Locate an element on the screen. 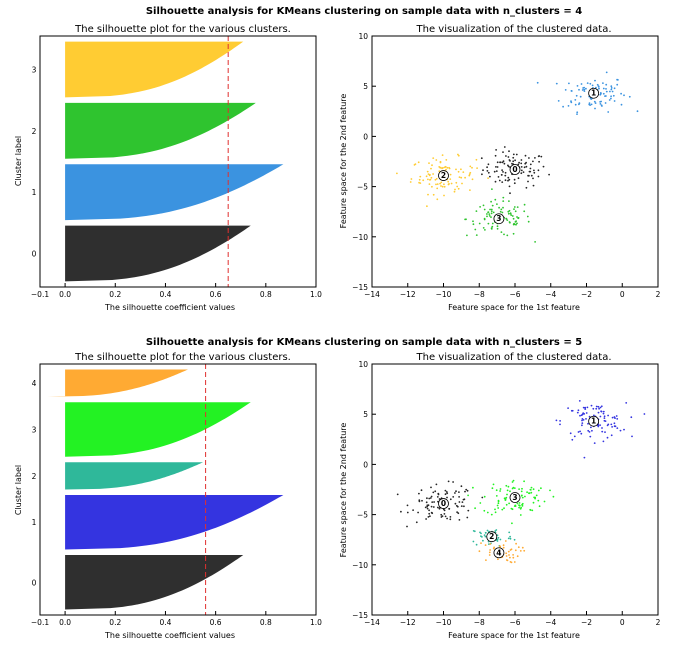 The image size is (689, 654). silhouette-bars-top is located at coordinates (174, 161).